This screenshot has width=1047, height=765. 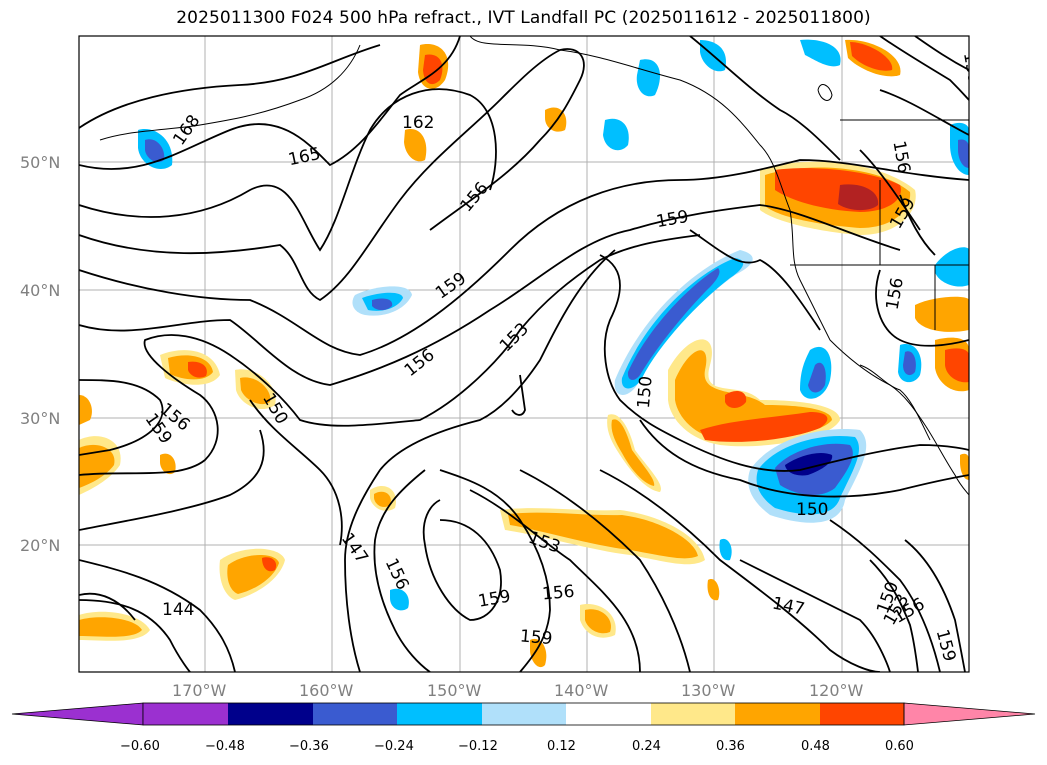 I want to click on colorbar, so click(x=523, y=714).